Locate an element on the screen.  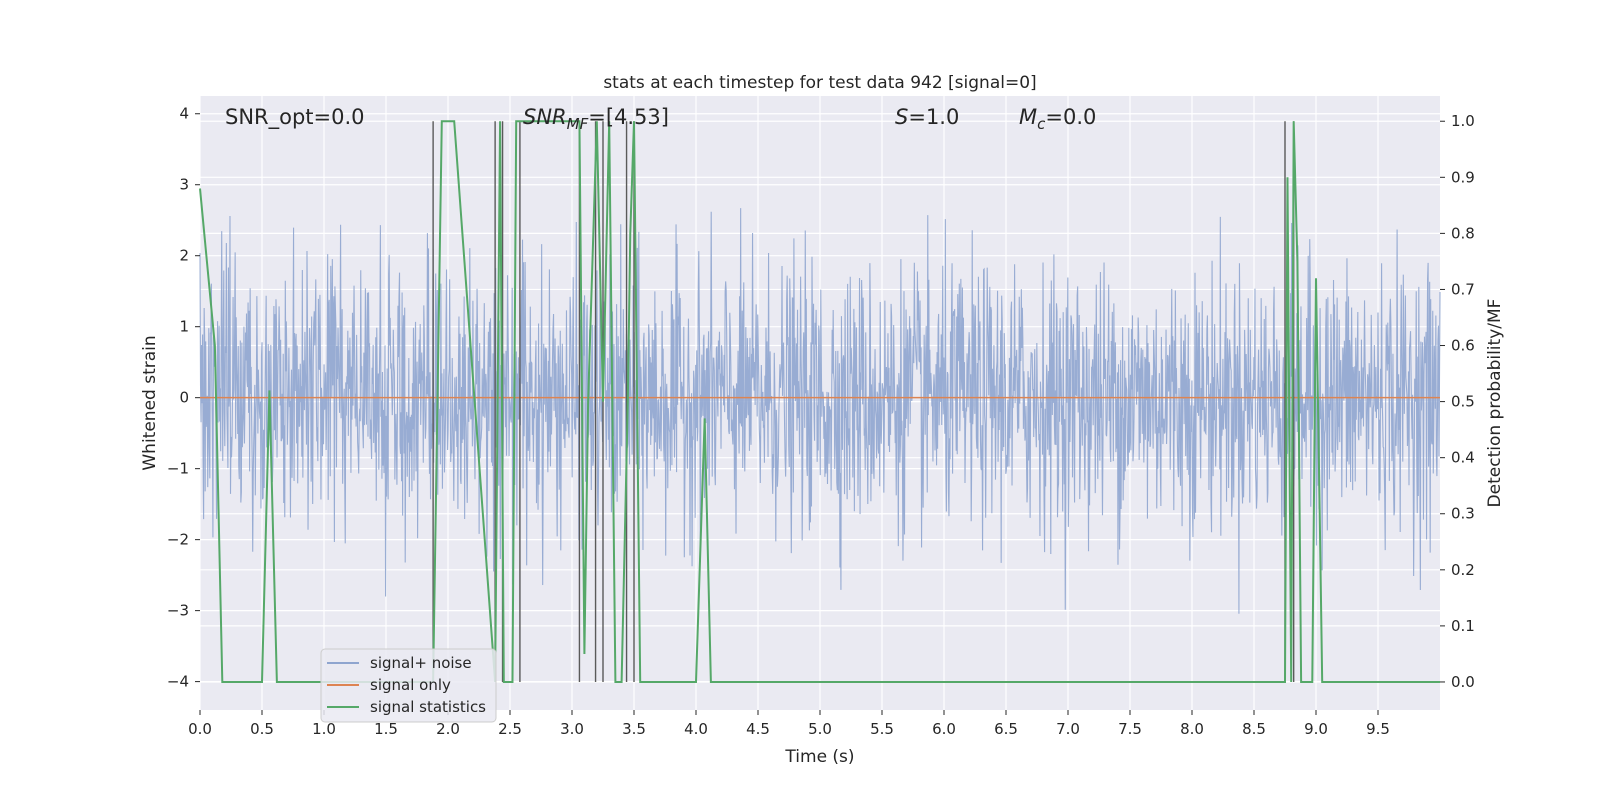
y2-tick-label: 0.6 is located at coordinates (1463, 346).